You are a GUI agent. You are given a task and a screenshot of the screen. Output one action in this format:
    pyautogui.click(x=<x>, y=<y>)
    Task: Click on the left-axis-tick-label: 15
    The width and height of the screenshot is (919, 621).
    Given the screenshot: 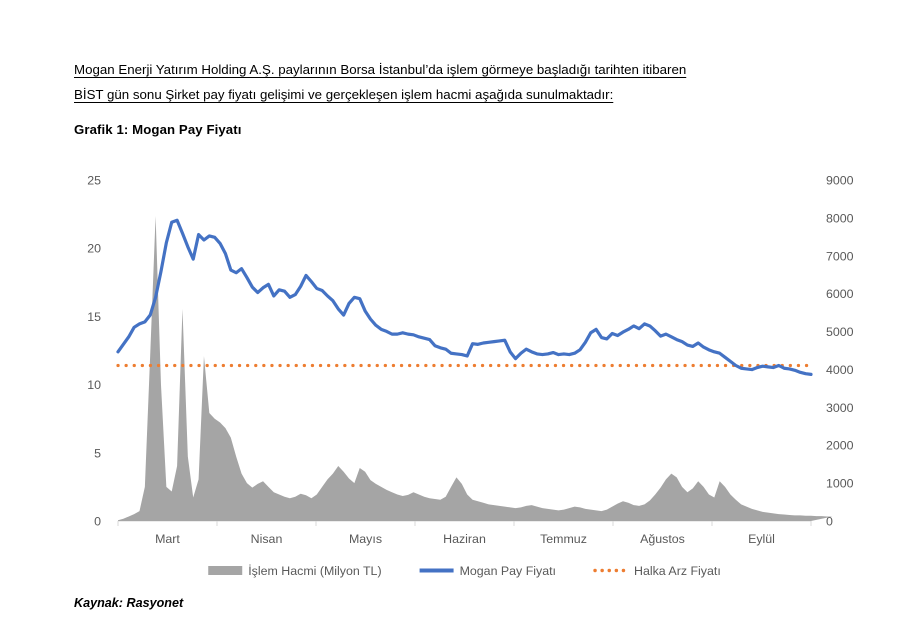 What is the action you would take?
    pyautogui.click(x=94, y=317)
    